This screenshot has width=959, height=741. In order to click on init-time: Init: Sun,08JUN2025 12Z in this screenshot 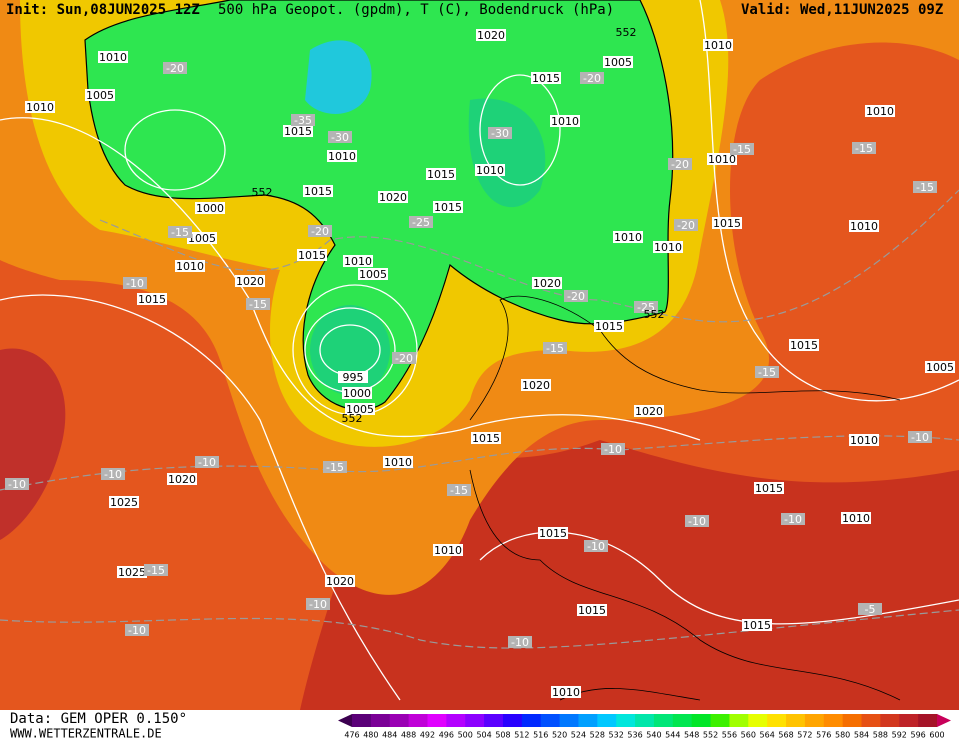, I will do `click(103, 10)`.